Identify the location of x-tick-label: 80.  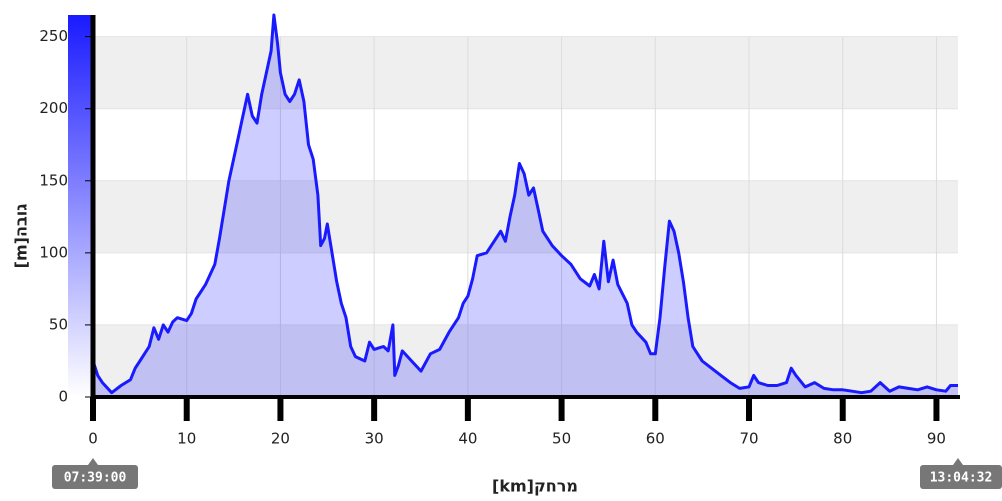
(842, 439).